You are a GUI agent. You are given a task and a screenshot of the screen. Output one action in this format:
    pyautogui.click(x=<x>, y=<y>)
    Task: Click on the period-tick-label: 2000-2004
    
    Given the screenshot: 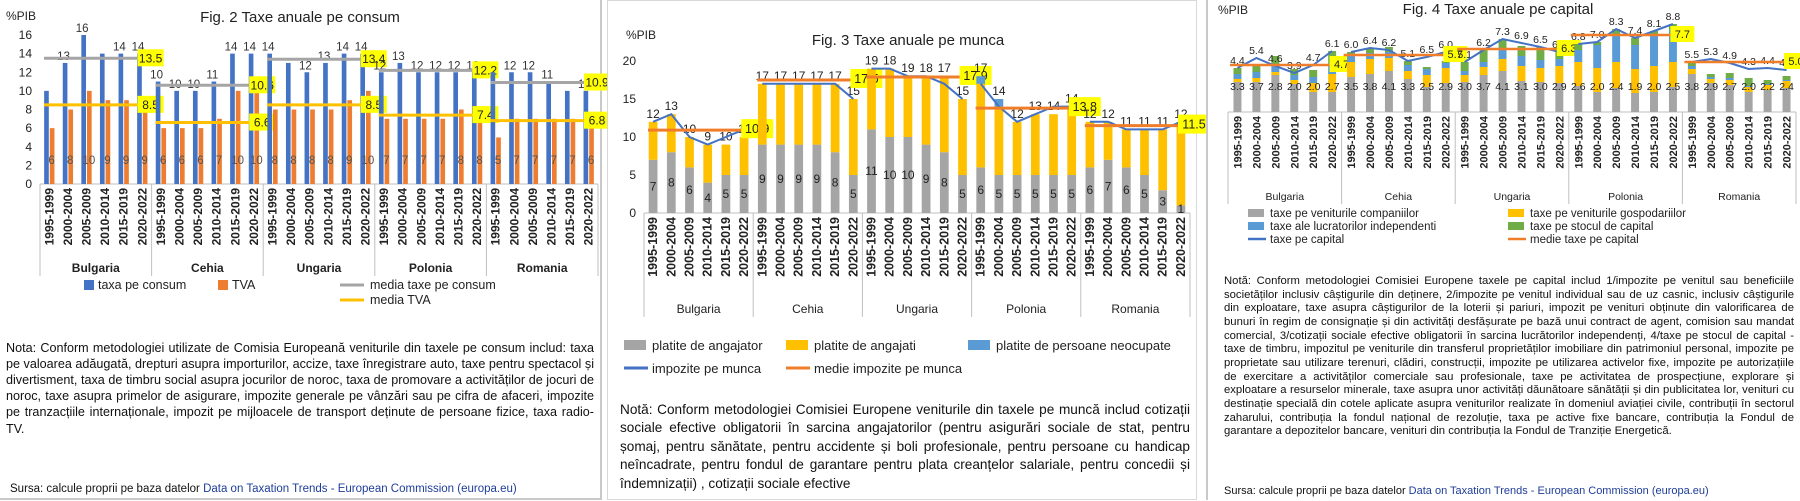 What is the action you would take?
    pyautogui.click(x=1371, y=141)
    